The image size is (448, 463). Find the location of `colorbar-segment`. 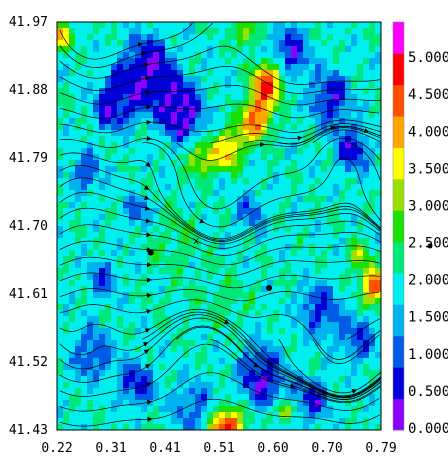

colorbar-segment is located at coordinates (398, 194).